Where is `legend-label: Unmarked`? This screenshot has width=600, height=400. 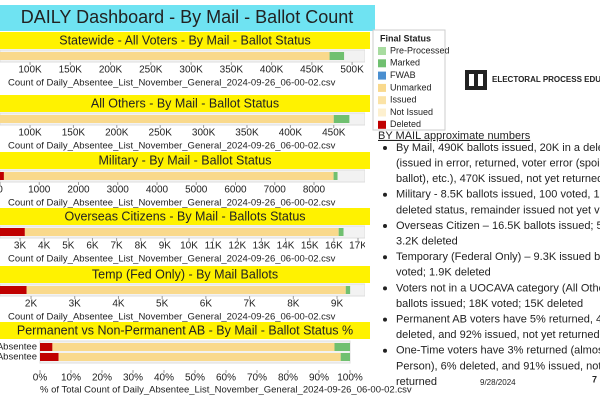 legend-label: Unmarked is located at coordinates (411, 87).